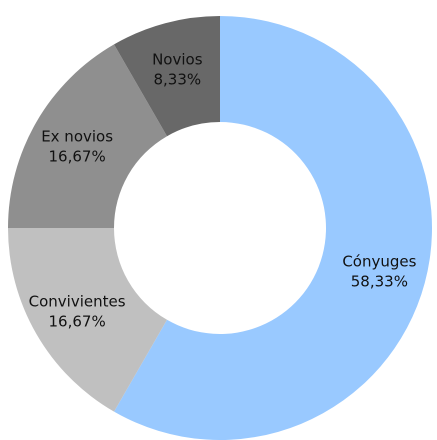 This screenshot has width=437, height=440. I want to click on slice-label-name: Cónyuges, so click(379, 262).